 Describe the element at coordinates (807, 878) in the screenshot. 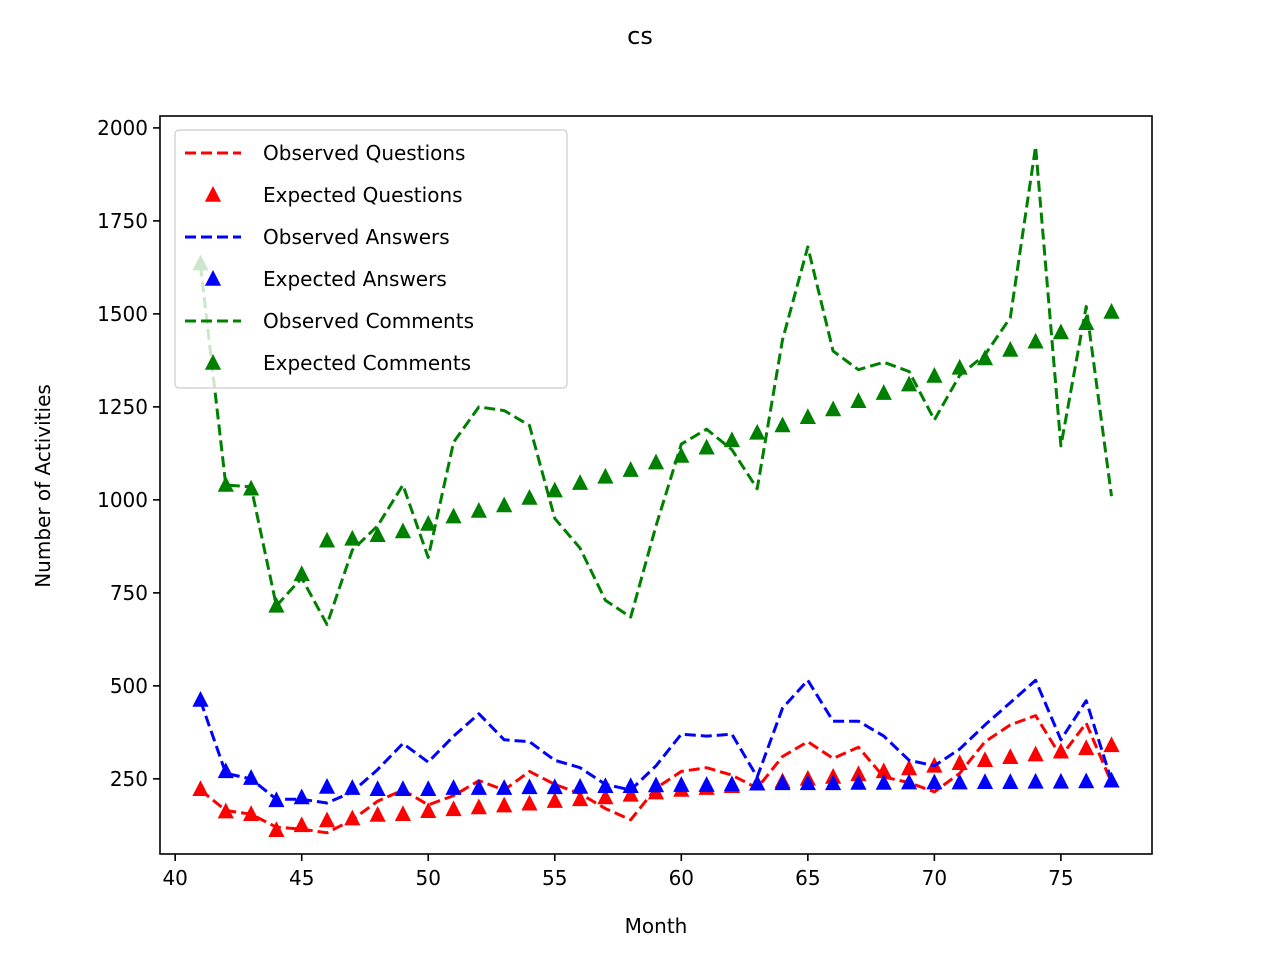

I see `x-tick-label: 65` at that location.